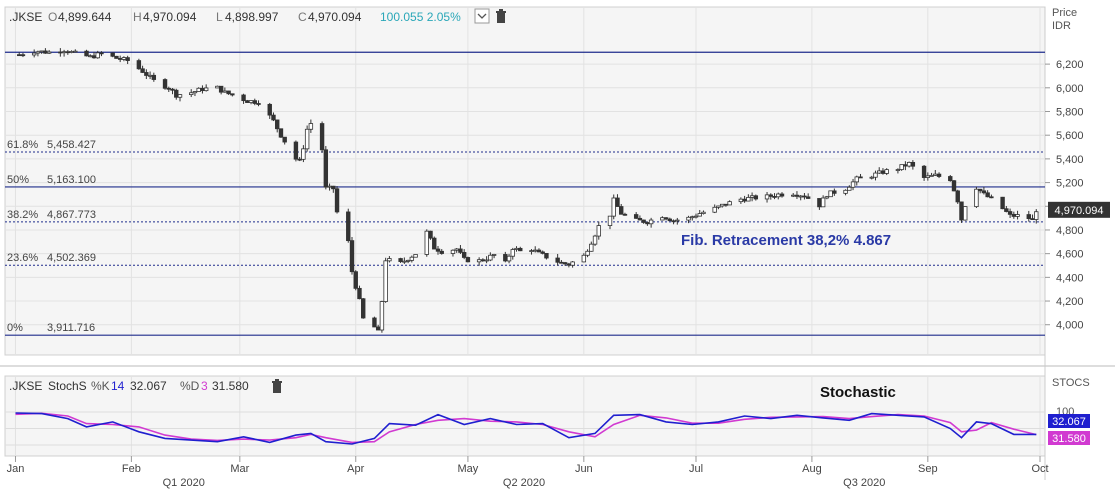 Image resolution: width=1115 pixels, height=494 pixels. I want to click on stoch-k-badge, so click(1069, 421).